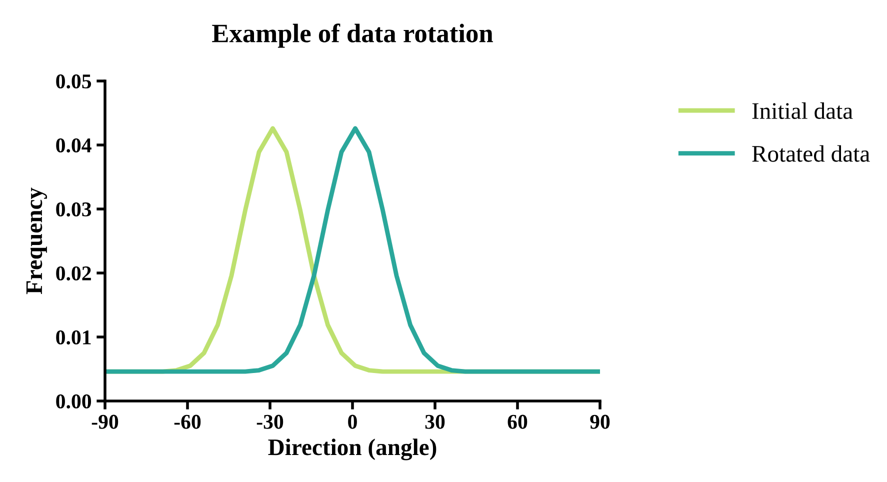 The width and height of the screenshot is (887, 482). Describe the element at coordinates (73, 273) in the screenshot. I see `y-tick-label: 0.02` at that location.